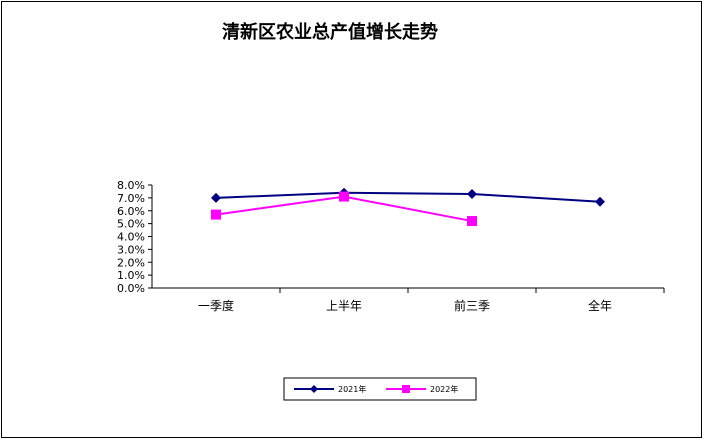 The image size is (705, 441). What do you see at coordinates (344, 306) in the screenshot?
I see `x-category-label: 上半年` at bounding box center [344, 306].